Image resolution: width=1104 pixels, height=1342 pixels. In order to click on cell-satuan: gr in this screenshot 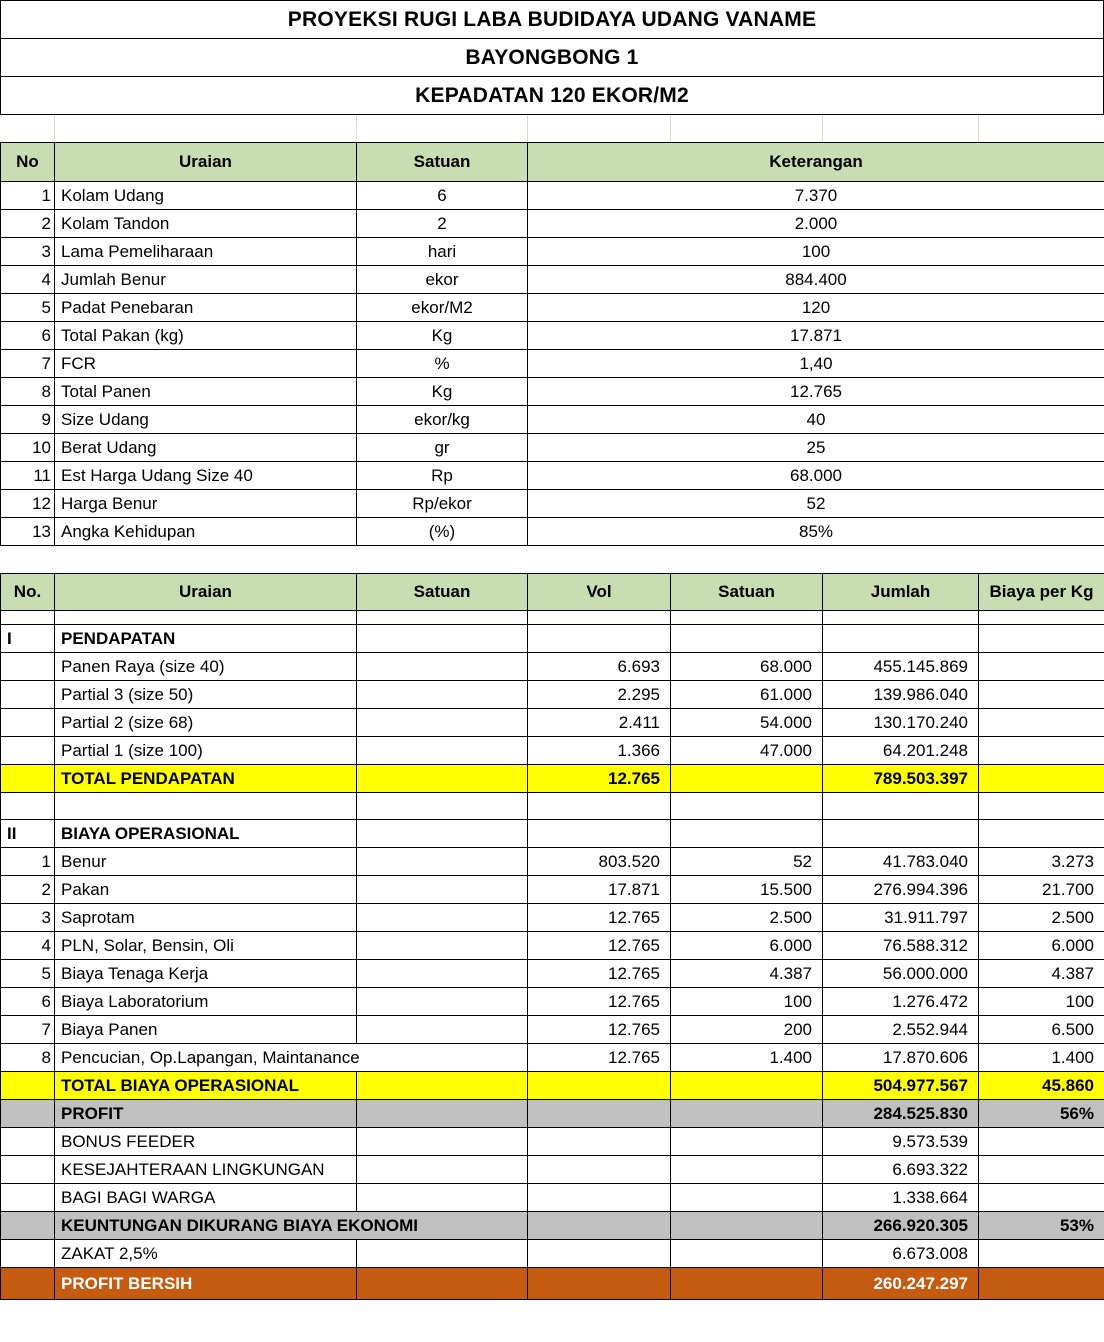, I will do `click(442, 447)`.